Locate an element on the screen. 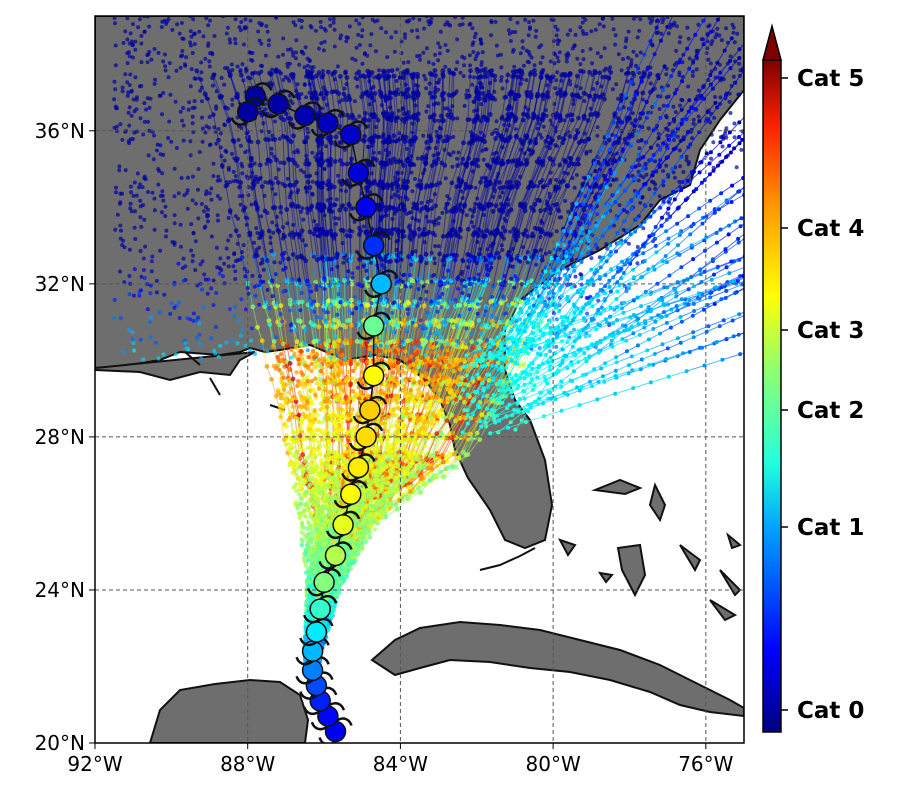 This screenshot has height=802, width=900. louisiana-delta is located at coordinates (175, 366).